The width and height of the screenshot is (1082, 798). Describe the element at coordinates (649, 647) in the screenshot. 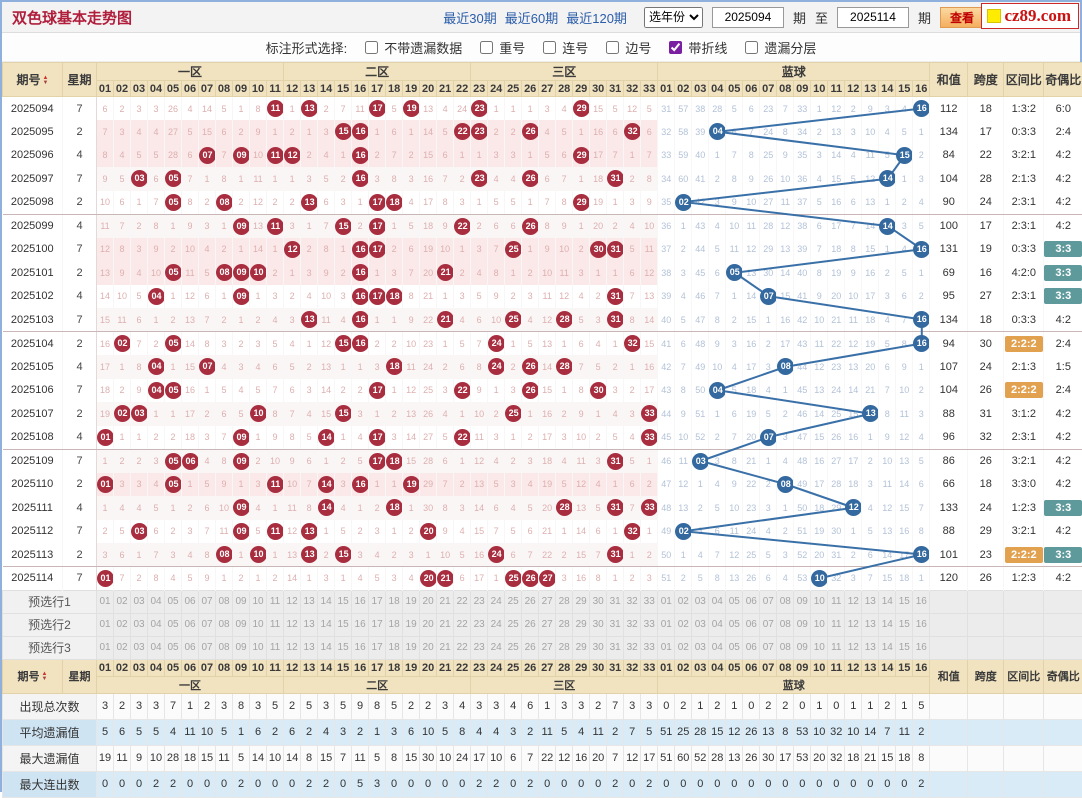

I see `preselect-number: 33` at that location.